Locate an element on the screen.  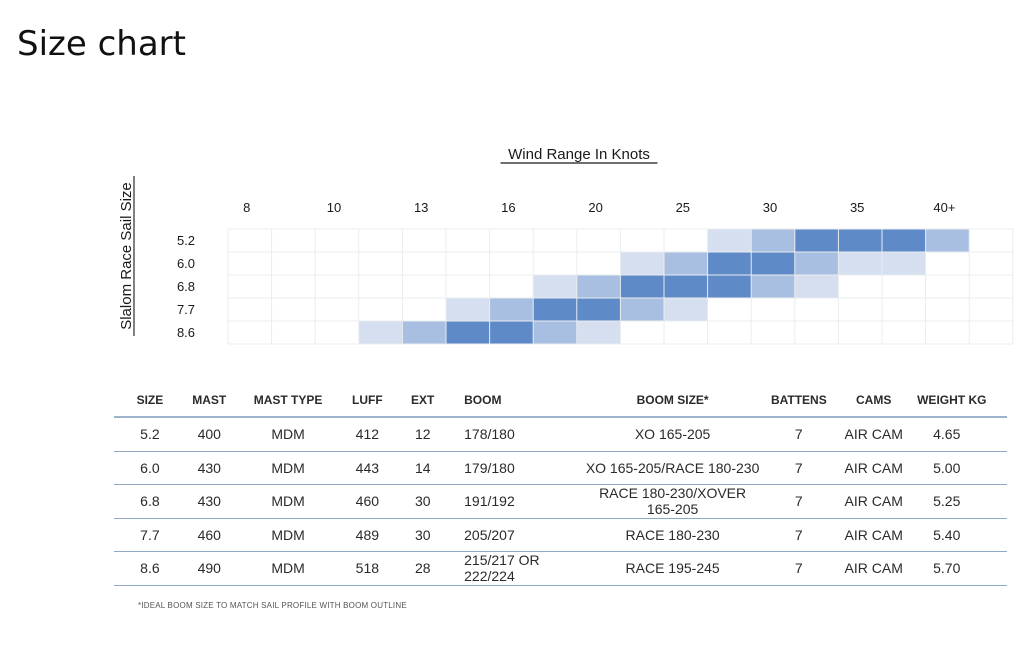
table-header-cell: CAMS is located at coordinates (874, 401).